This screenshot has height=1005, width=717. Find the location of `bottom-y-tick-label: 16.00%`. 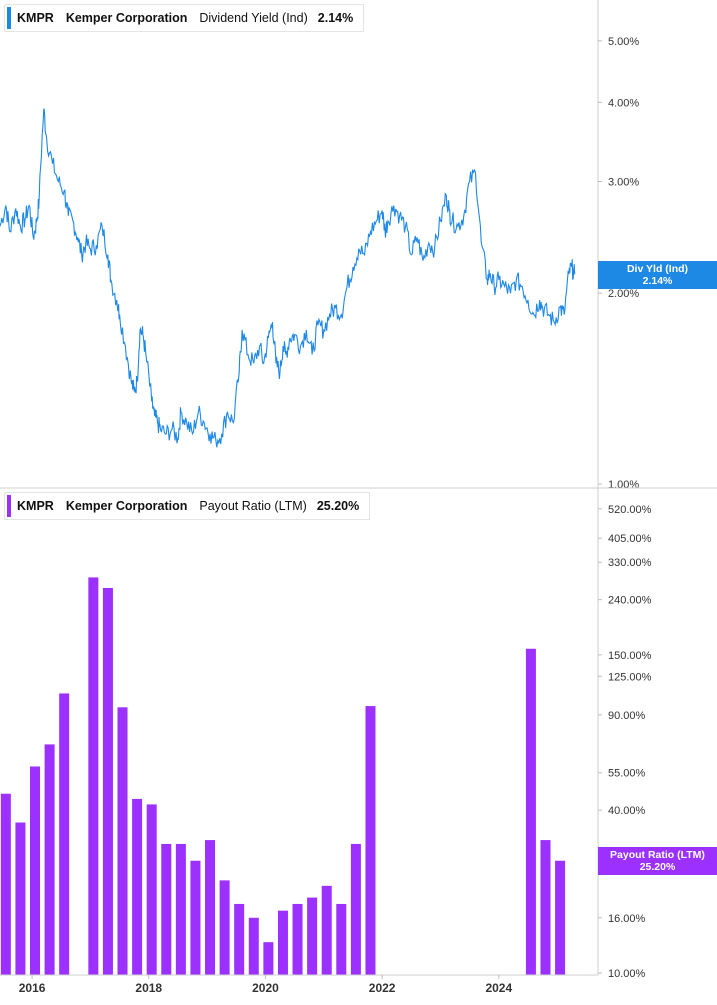

bottom-y-tick-label: 16.00% is located at coordinates (627, 919).